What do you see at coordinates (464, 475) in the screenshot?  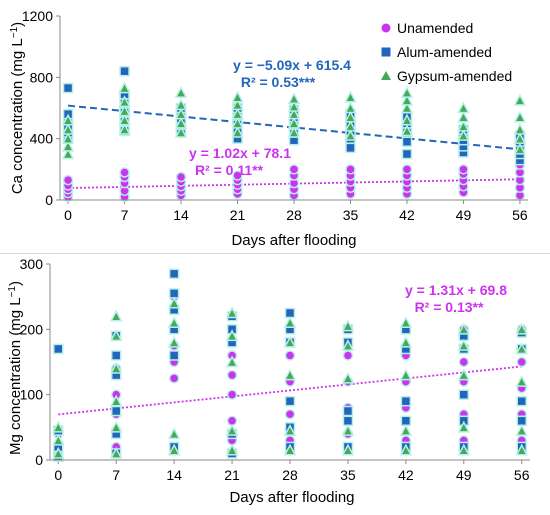 I see `x-tick-label: 49` at bounding box center [464, 475].